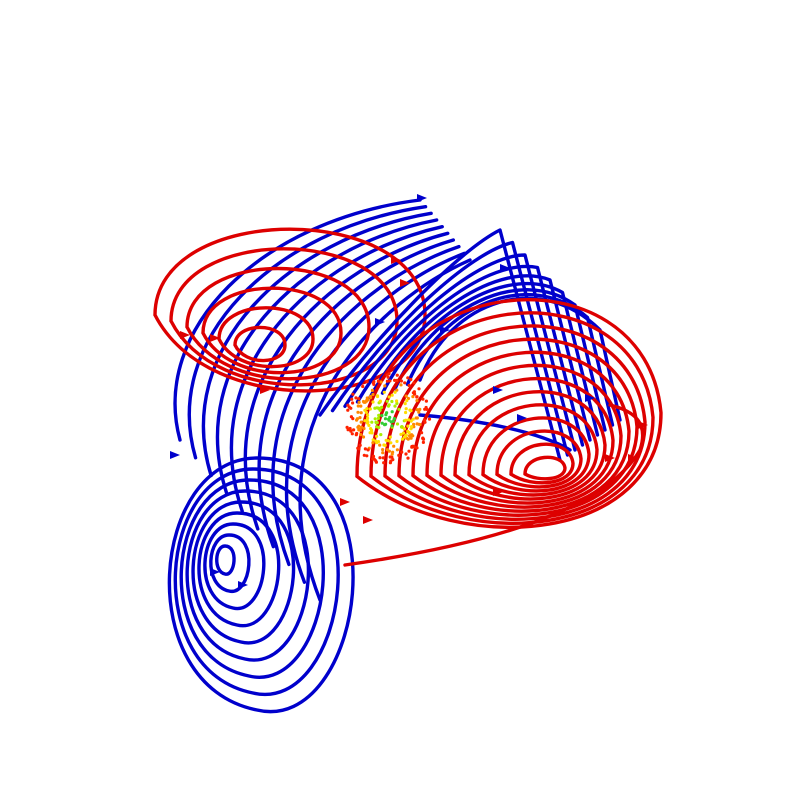 The width and height of the screenshot is (800, 800). I want to click on red-field-lines-right, so click(503, 432).